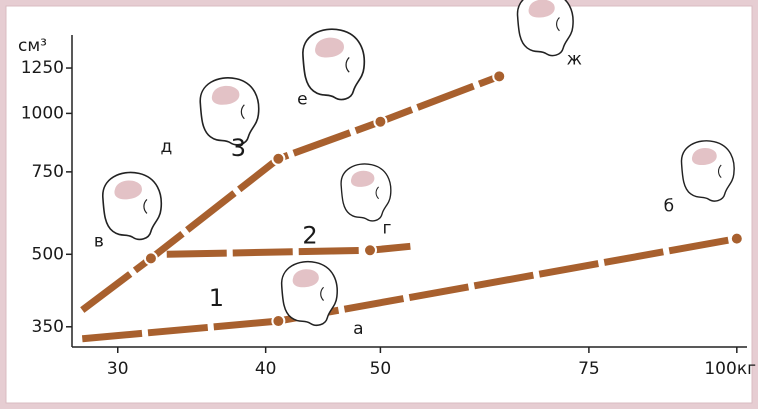 The image size is (758, 409). I want to click on point-label: г, so click(387, 228).